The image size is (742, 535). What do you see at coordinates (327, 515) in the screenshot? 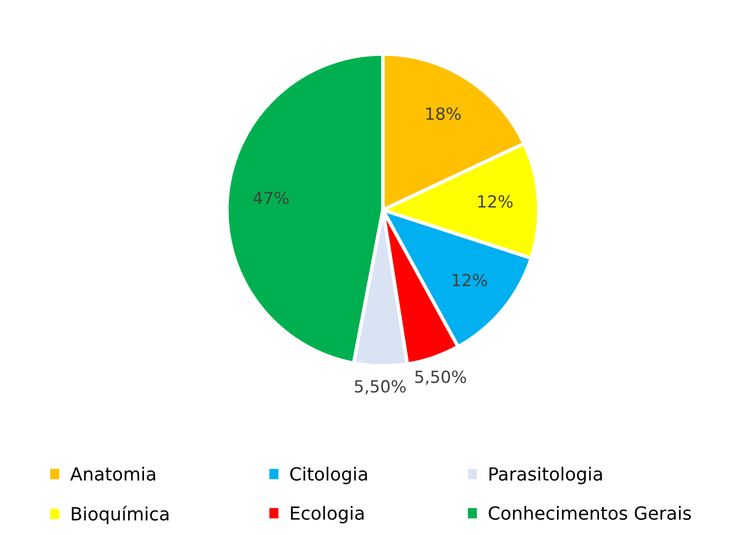
I see `legend-label: Ecologia` at bounding box center [327, 515].